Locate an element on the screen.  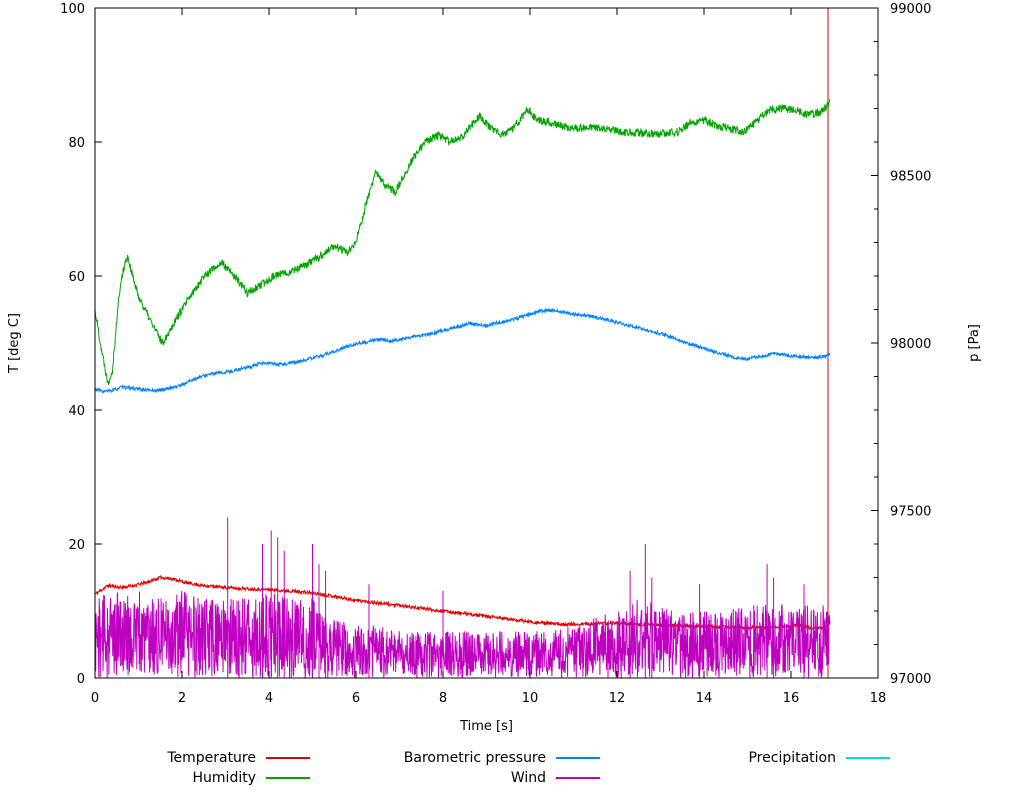
x-tick-label: 4 is located at coordinates (269, 698).